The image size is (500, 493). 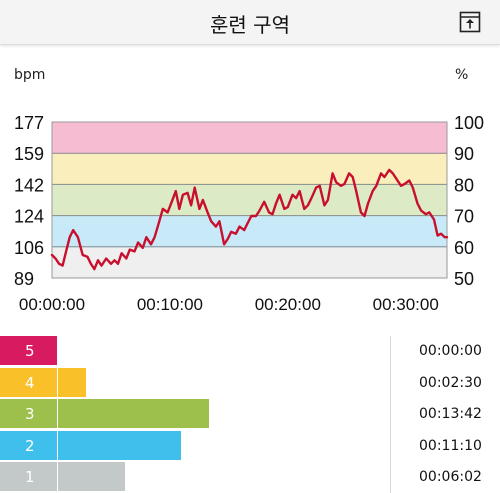 What do you see at coordinates (450, 382) in the screenshot?
I see `zone-time: 00:02:30` at bounding box center [450, 382].